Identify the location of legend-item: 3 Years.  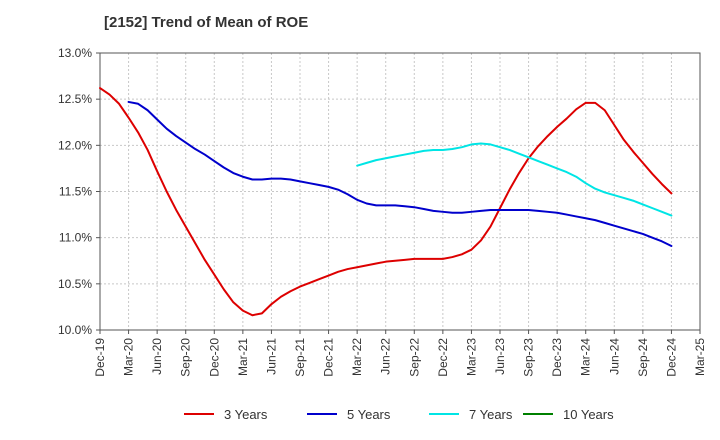
(226, 414).